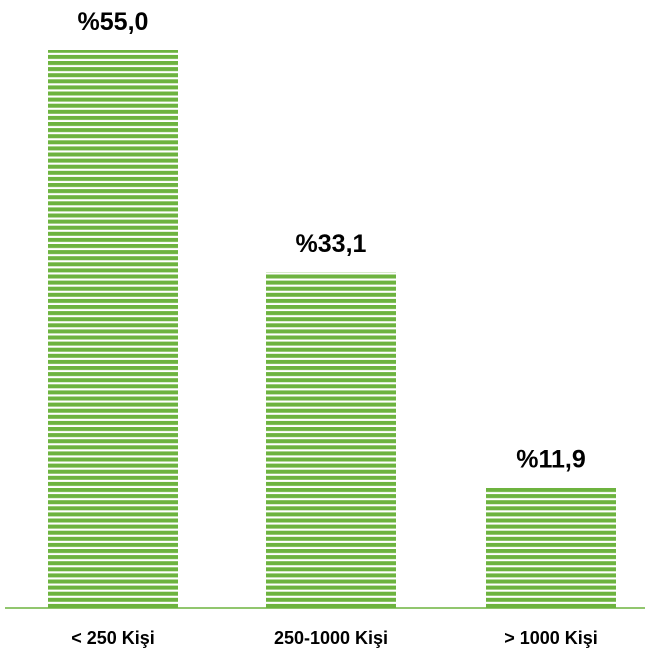  I want to click on category-label-3: > 1000 Kişi, so click(551, 638).